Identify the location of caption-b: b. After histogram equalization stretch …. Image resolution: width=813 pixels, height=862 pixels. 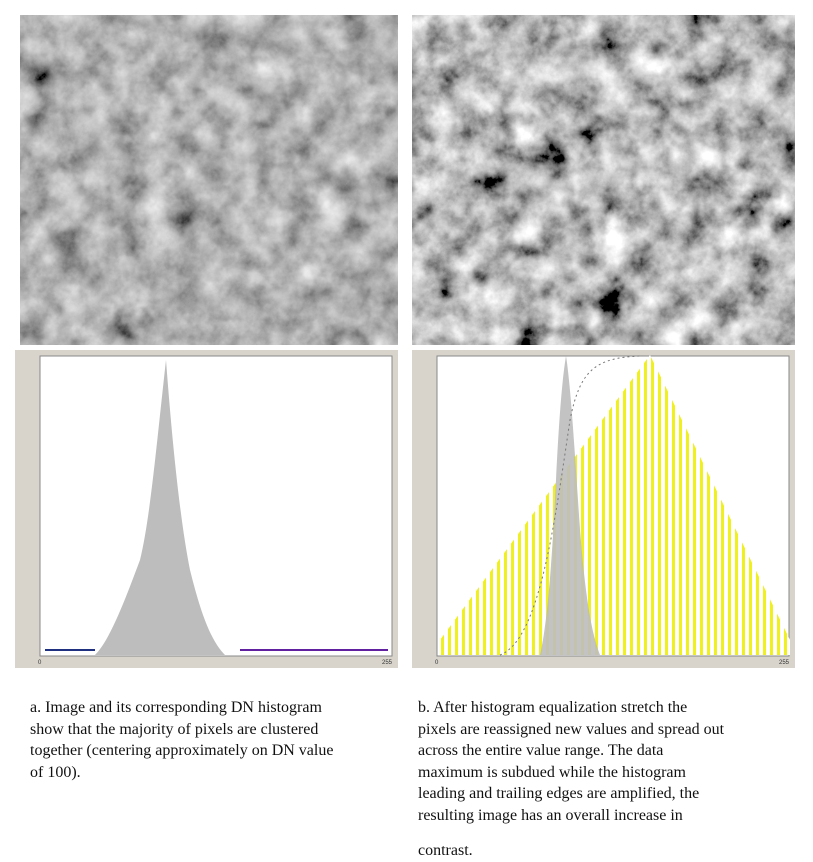
(571, 779).